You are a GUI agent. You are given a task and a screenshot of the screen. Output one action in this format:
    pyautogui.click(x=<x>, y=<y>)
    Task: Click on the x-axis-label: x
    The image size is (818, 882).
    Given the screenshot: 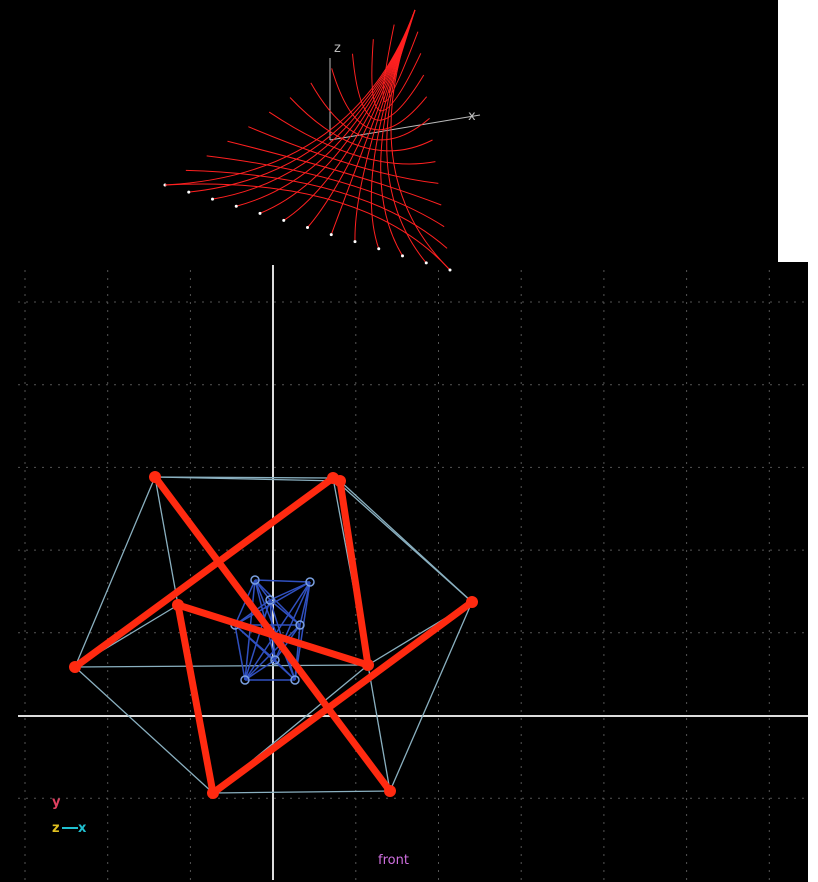 What is the action you would take?
    pyautogui.click(x=472, y=116)
    